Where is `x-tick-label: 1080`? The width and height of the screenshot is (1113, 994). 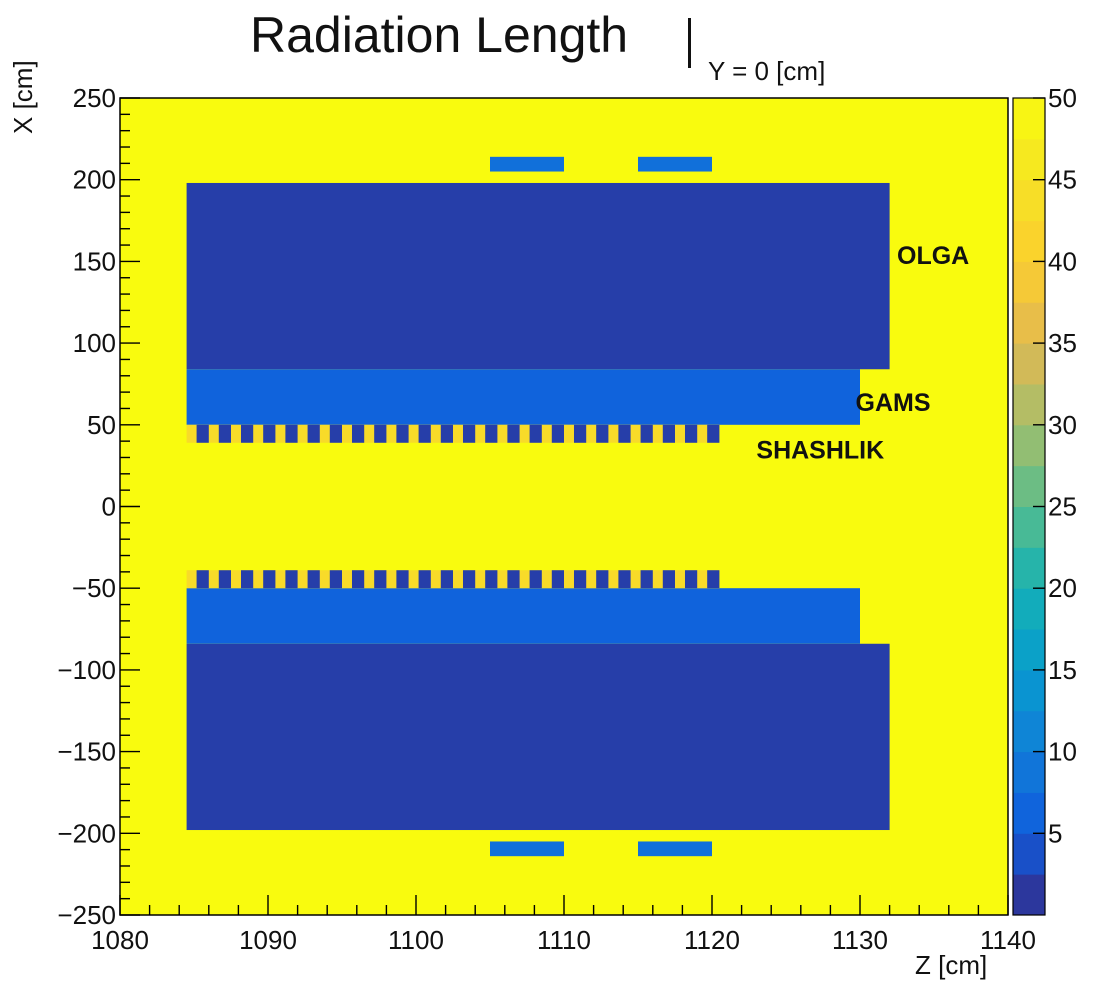
x-tick-label: 1080 is located at coordinates (120, 940).